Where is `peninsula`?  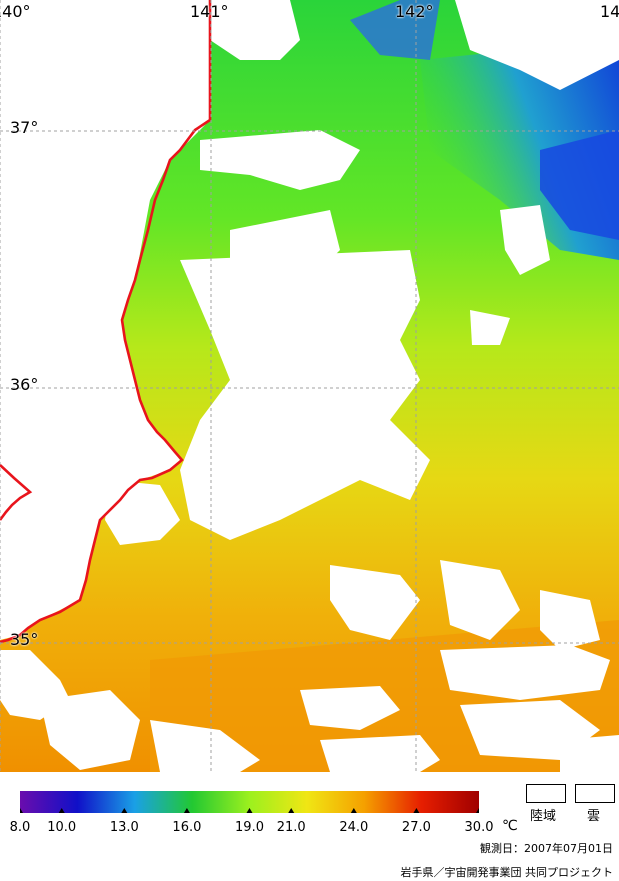
peninsula is located at coordinates (15, 492).